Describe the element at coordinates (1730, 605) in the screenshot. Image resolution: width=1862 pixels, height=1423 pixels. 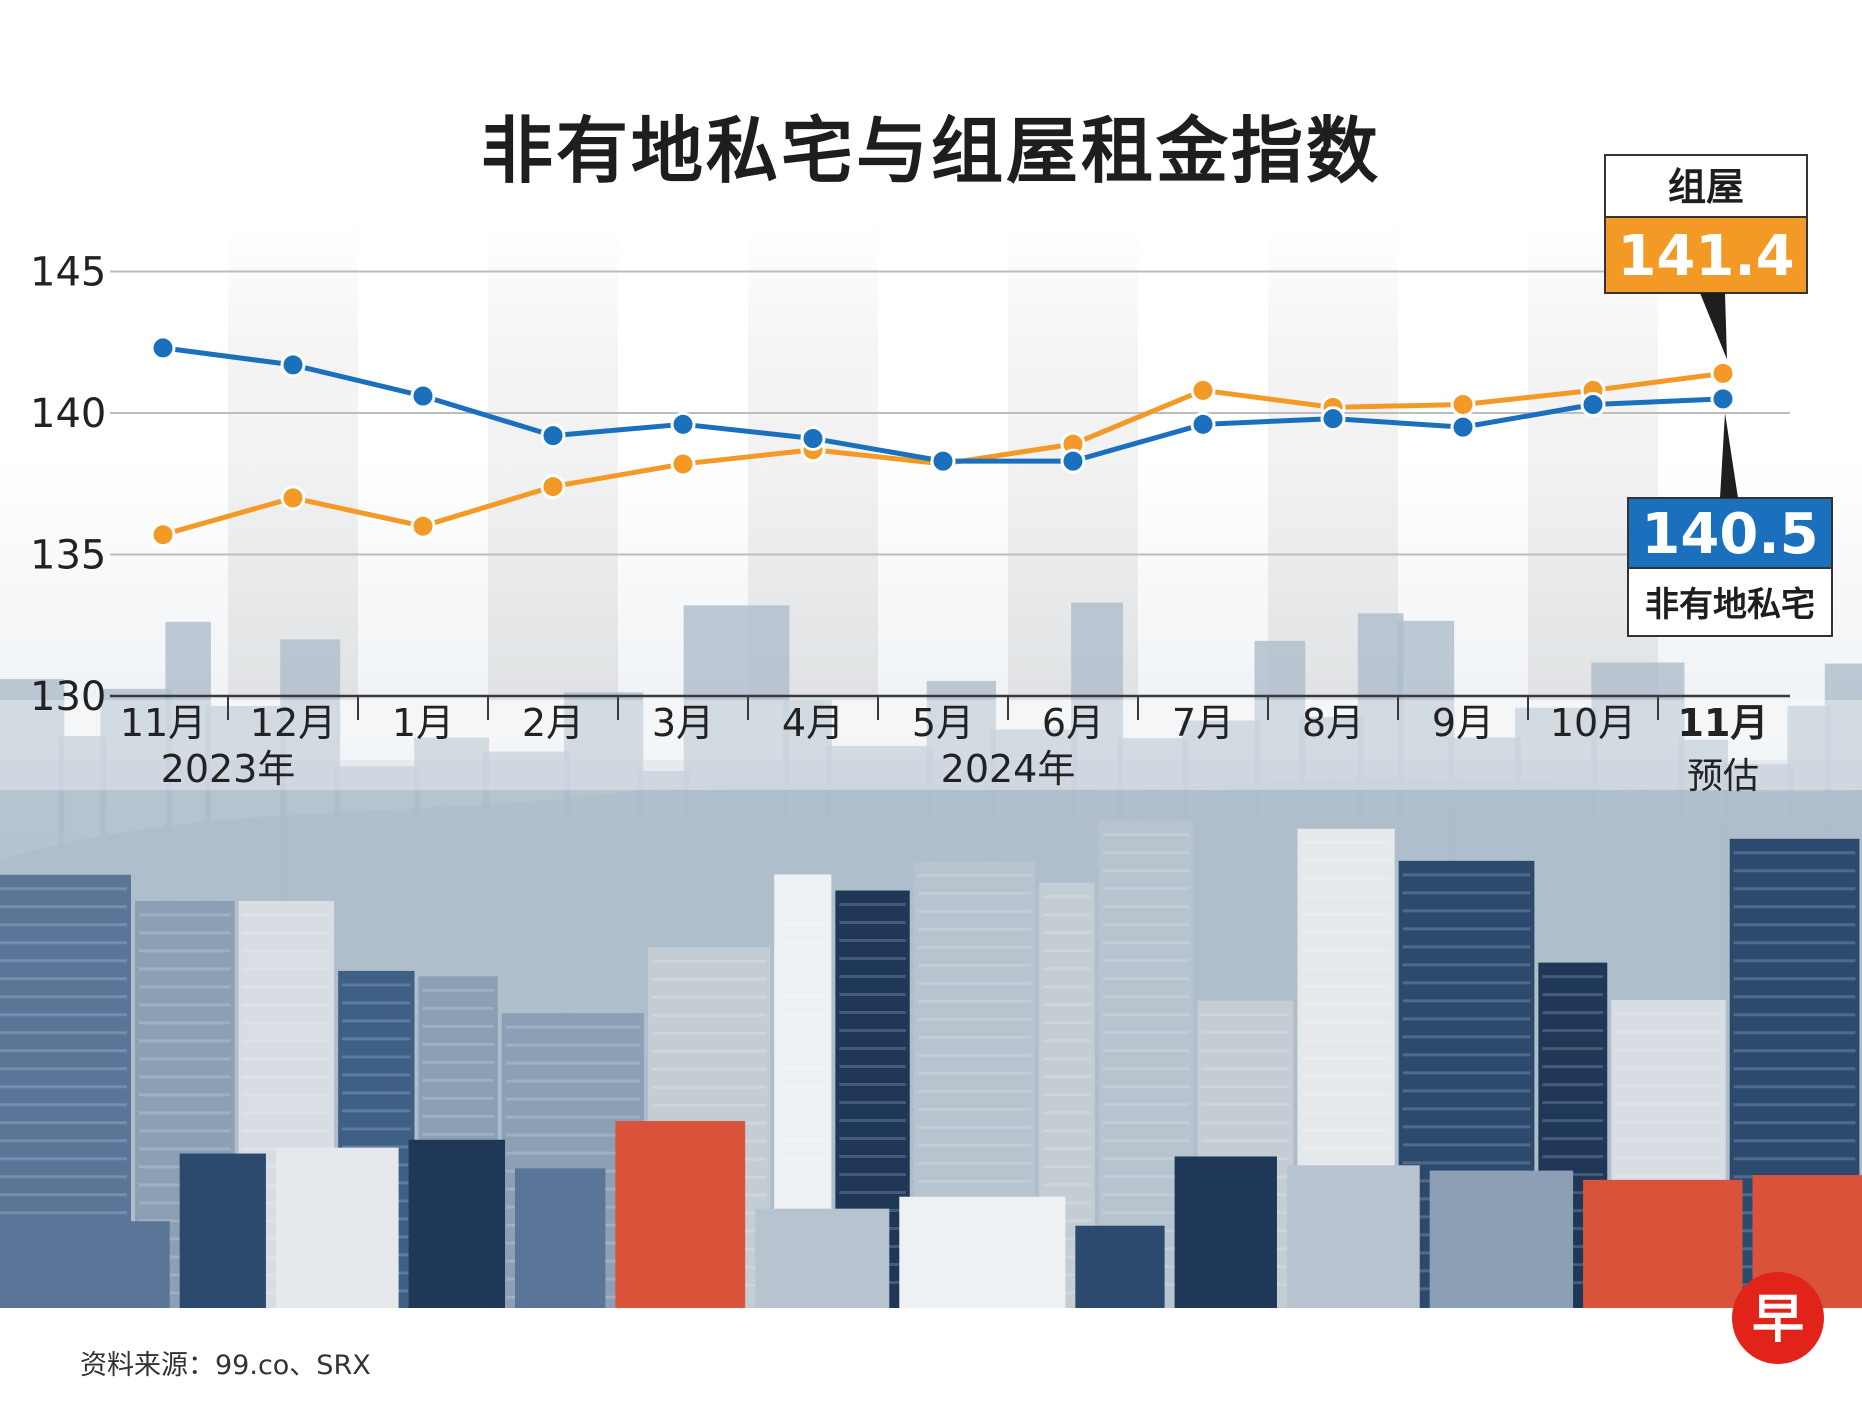
I see `private-callout-name: 非有地私宅` at that location.